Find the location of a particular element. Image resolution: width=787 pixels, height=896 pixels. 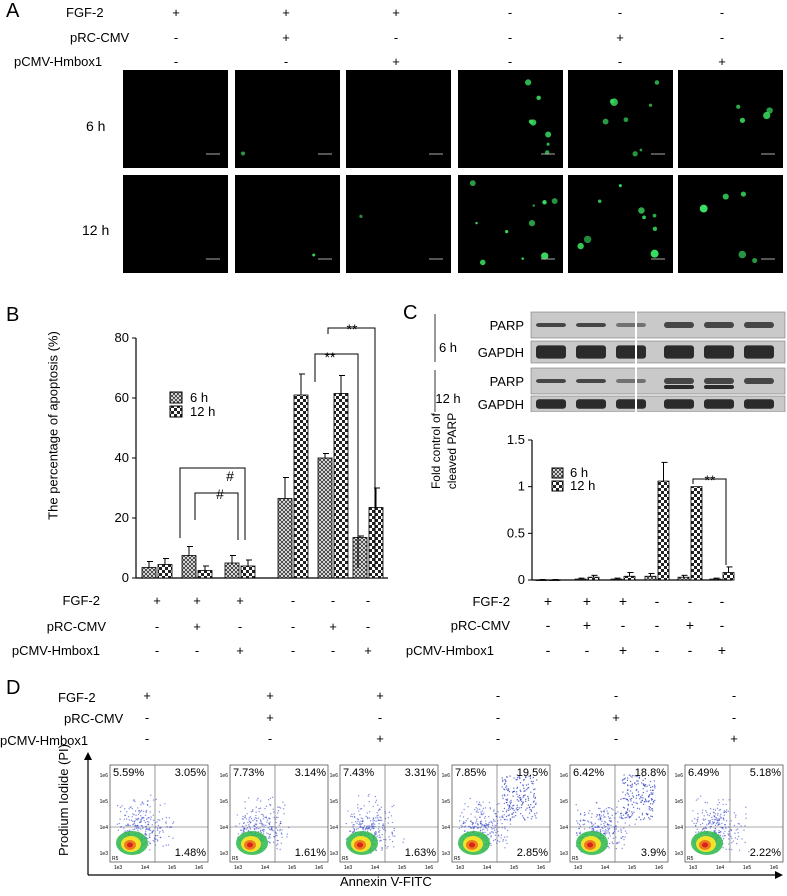

c-sign: - is located at coordinates (548, 625).